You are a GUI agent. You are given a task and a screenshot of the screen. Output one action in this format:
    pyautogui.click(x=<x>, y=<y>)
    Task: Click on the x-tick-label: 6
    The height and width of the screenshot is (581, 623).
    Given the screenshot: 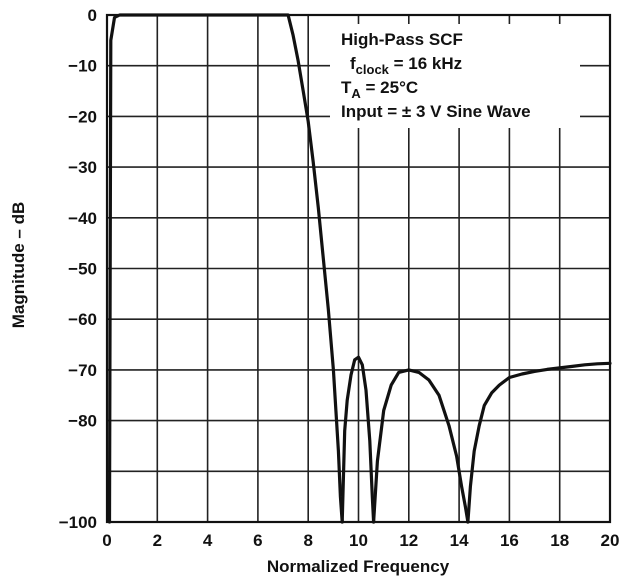 What is the action you would take?
    pyautogui.click(x=257, y=540)
    